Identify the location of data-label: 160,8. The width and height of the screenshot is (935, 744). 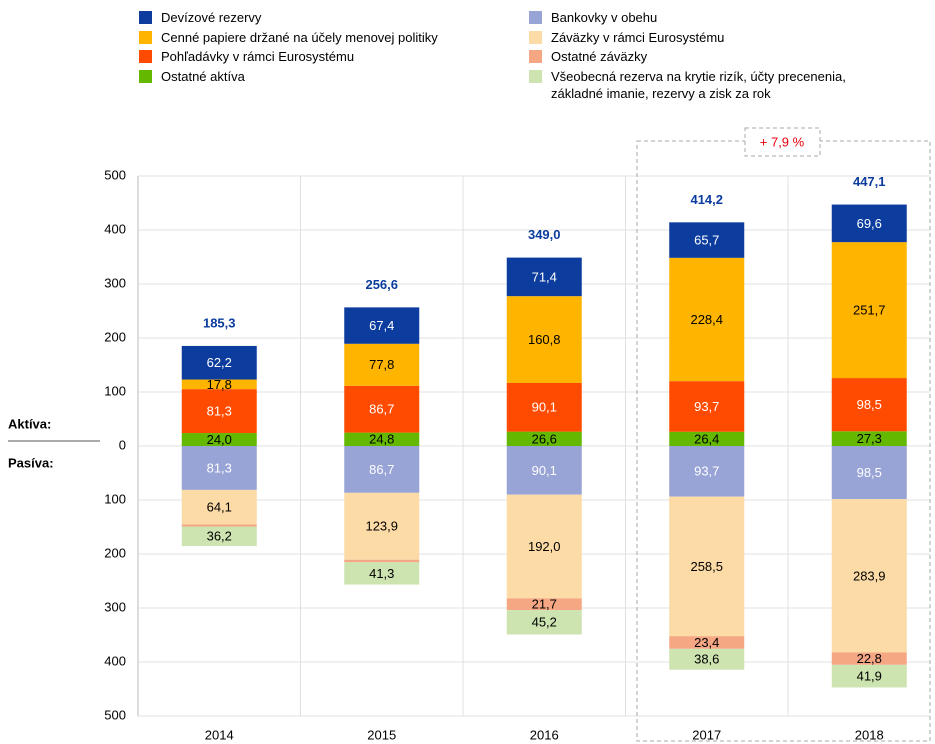
(544, 339).